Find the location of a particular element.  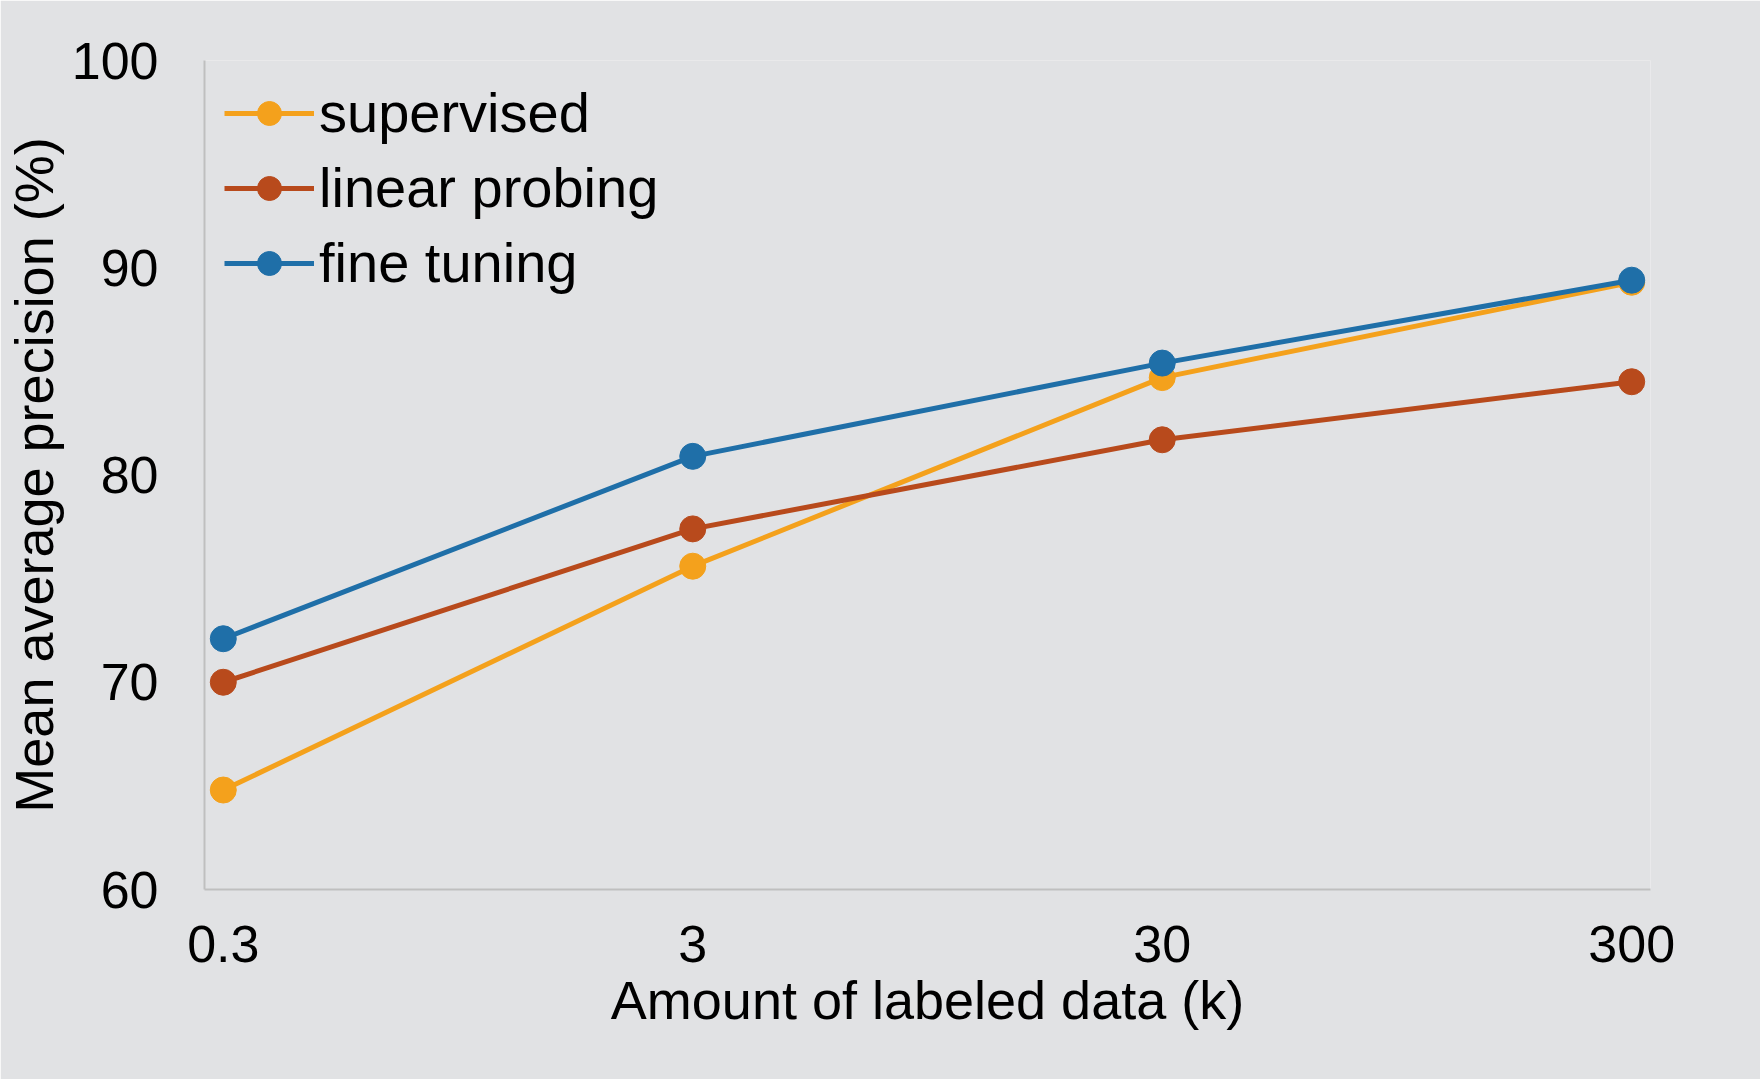

y-axis-title: Mean average precision (%) is located at coordinates (33, 475).